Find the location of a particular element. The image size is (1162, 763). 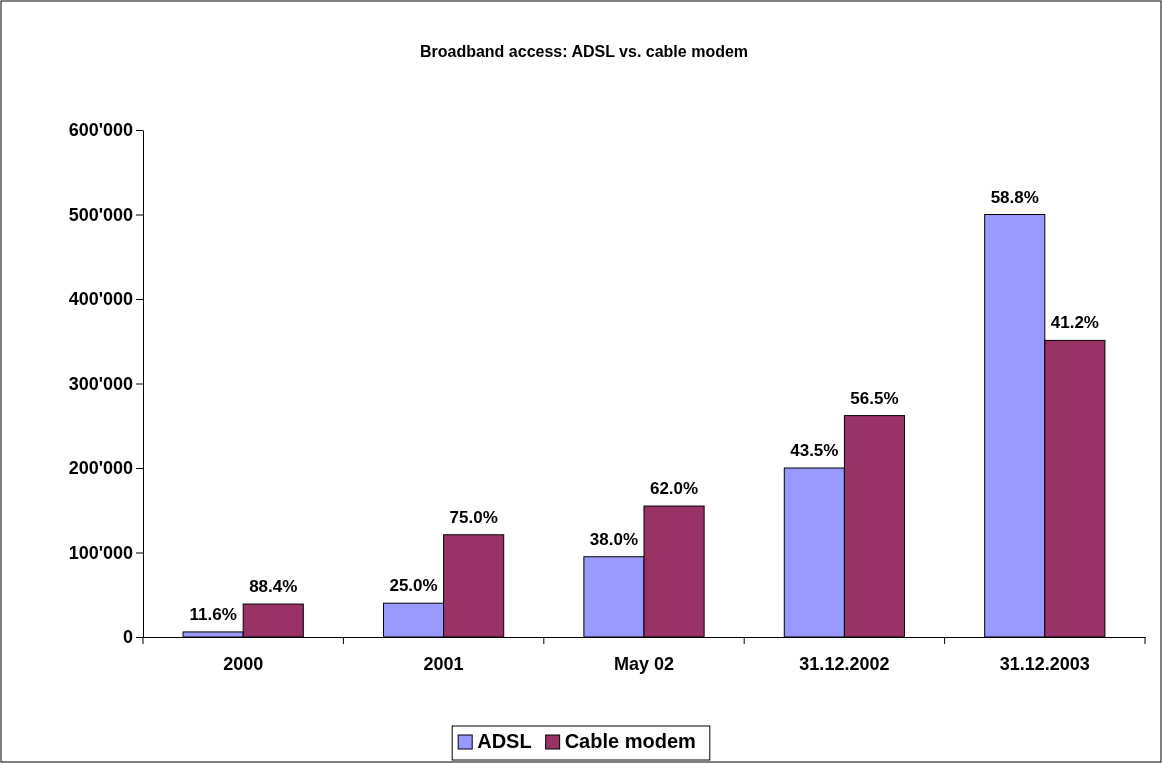

x-tick-label: 31.12.2003 is located at coordinates (1044, 663).